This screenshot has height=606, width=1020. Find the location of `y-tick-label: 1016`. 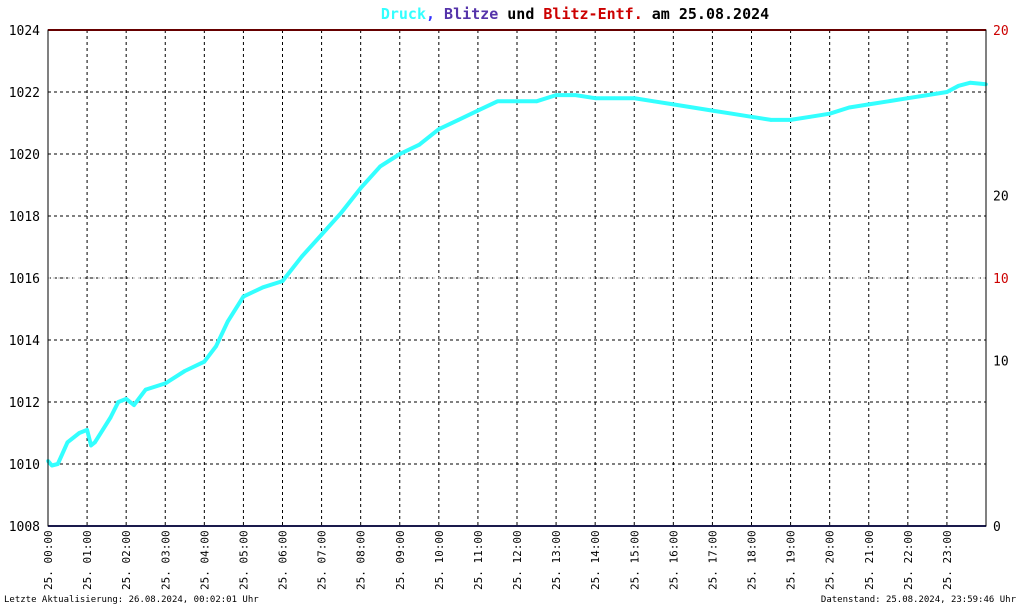

y-tick-label: 1016 is located at coordinates (24, 279).